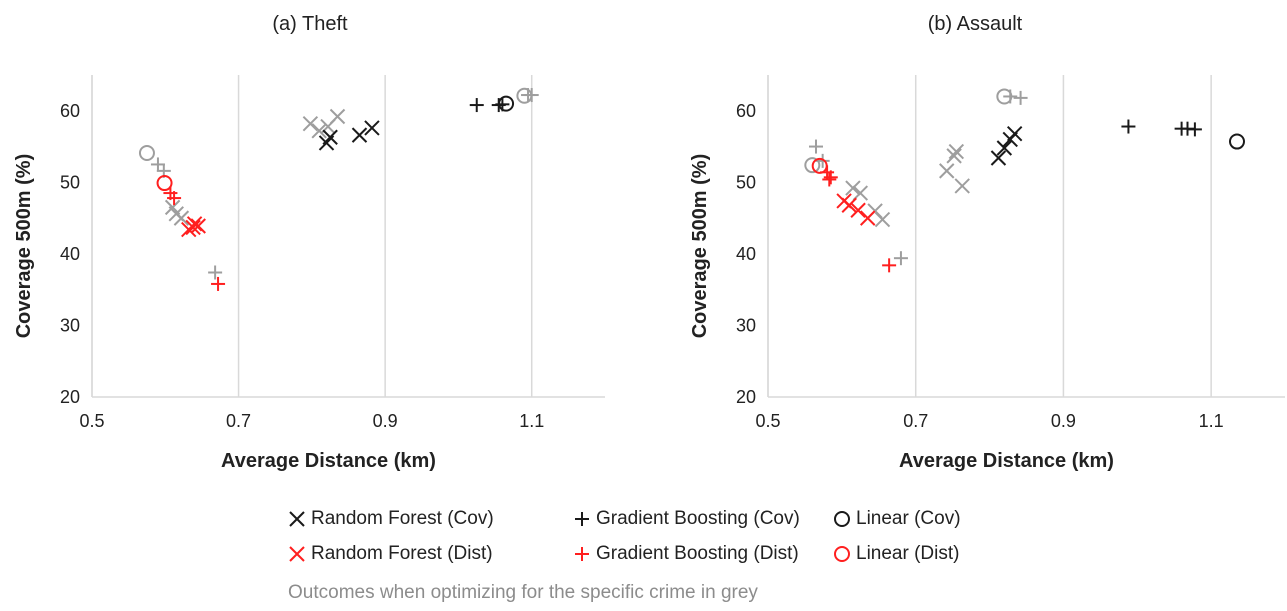  Describe the element at coordinates (402, 518) in the screenshot. I see `legend-label: Random Forest (Cov)` at that location.